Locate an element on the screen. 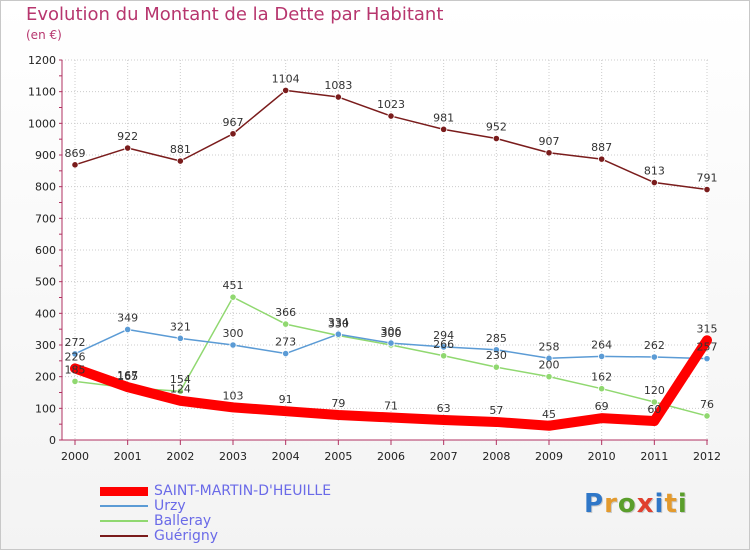  data-label: 91 is located at coordinates (286, 399).